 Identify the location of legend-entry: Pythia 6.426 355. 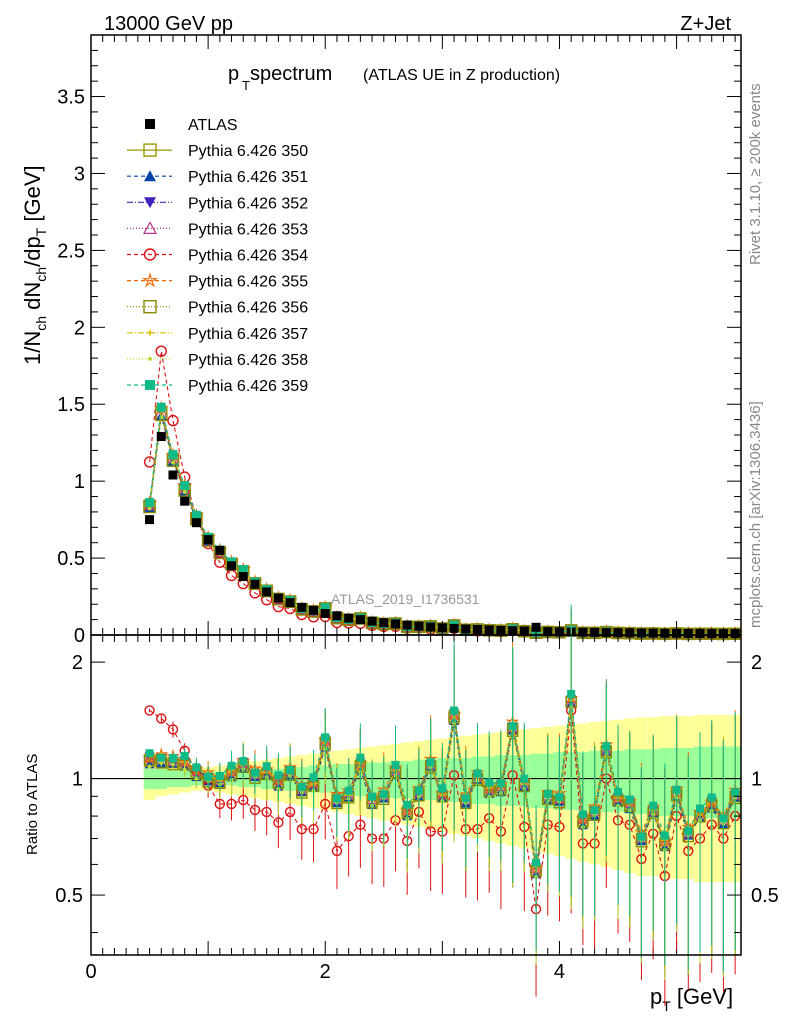
(217, 281).